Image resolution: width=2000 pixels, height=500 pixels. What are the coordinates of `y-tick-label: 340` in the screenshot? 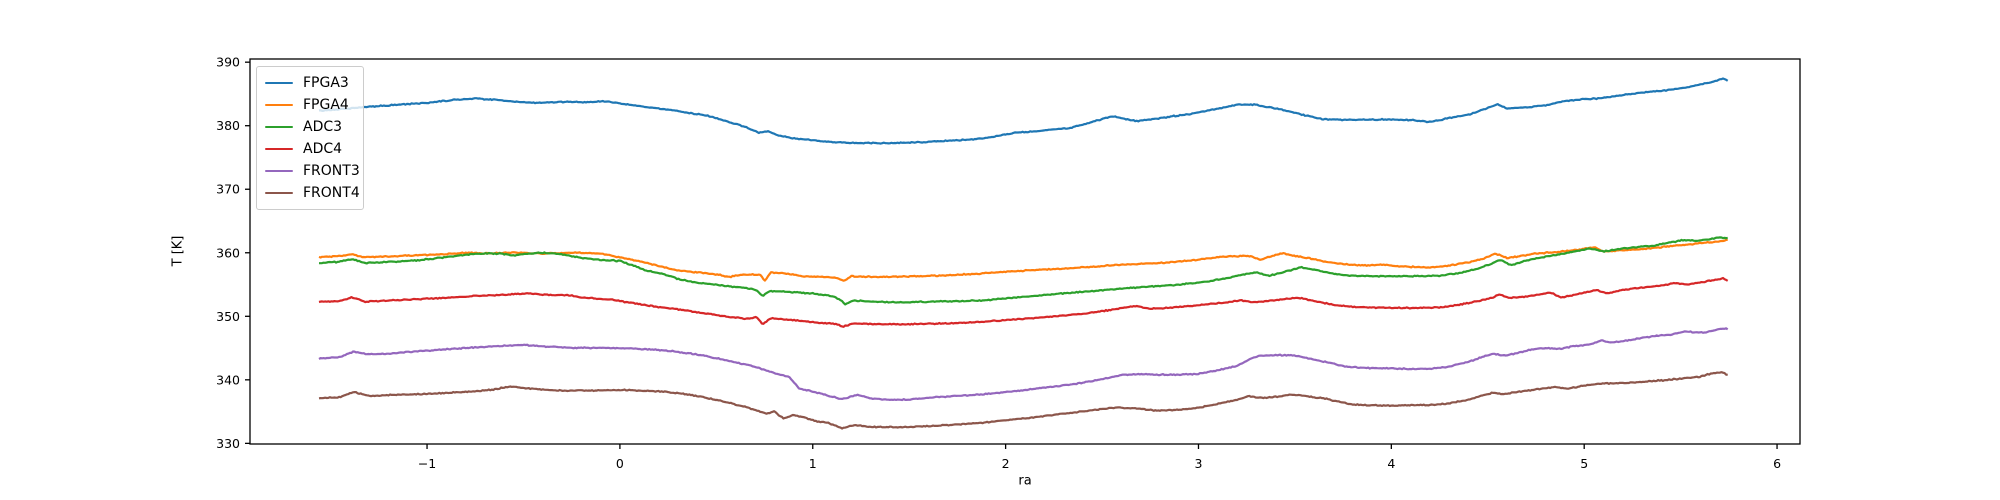 It's located at (228, 379).